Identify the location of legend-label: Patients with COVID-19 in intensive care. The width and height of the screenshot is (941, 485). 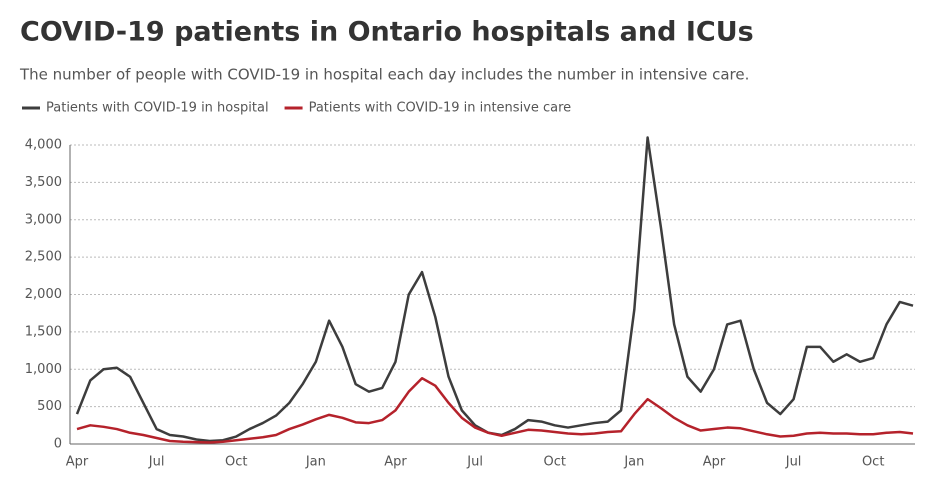
(440, 108).